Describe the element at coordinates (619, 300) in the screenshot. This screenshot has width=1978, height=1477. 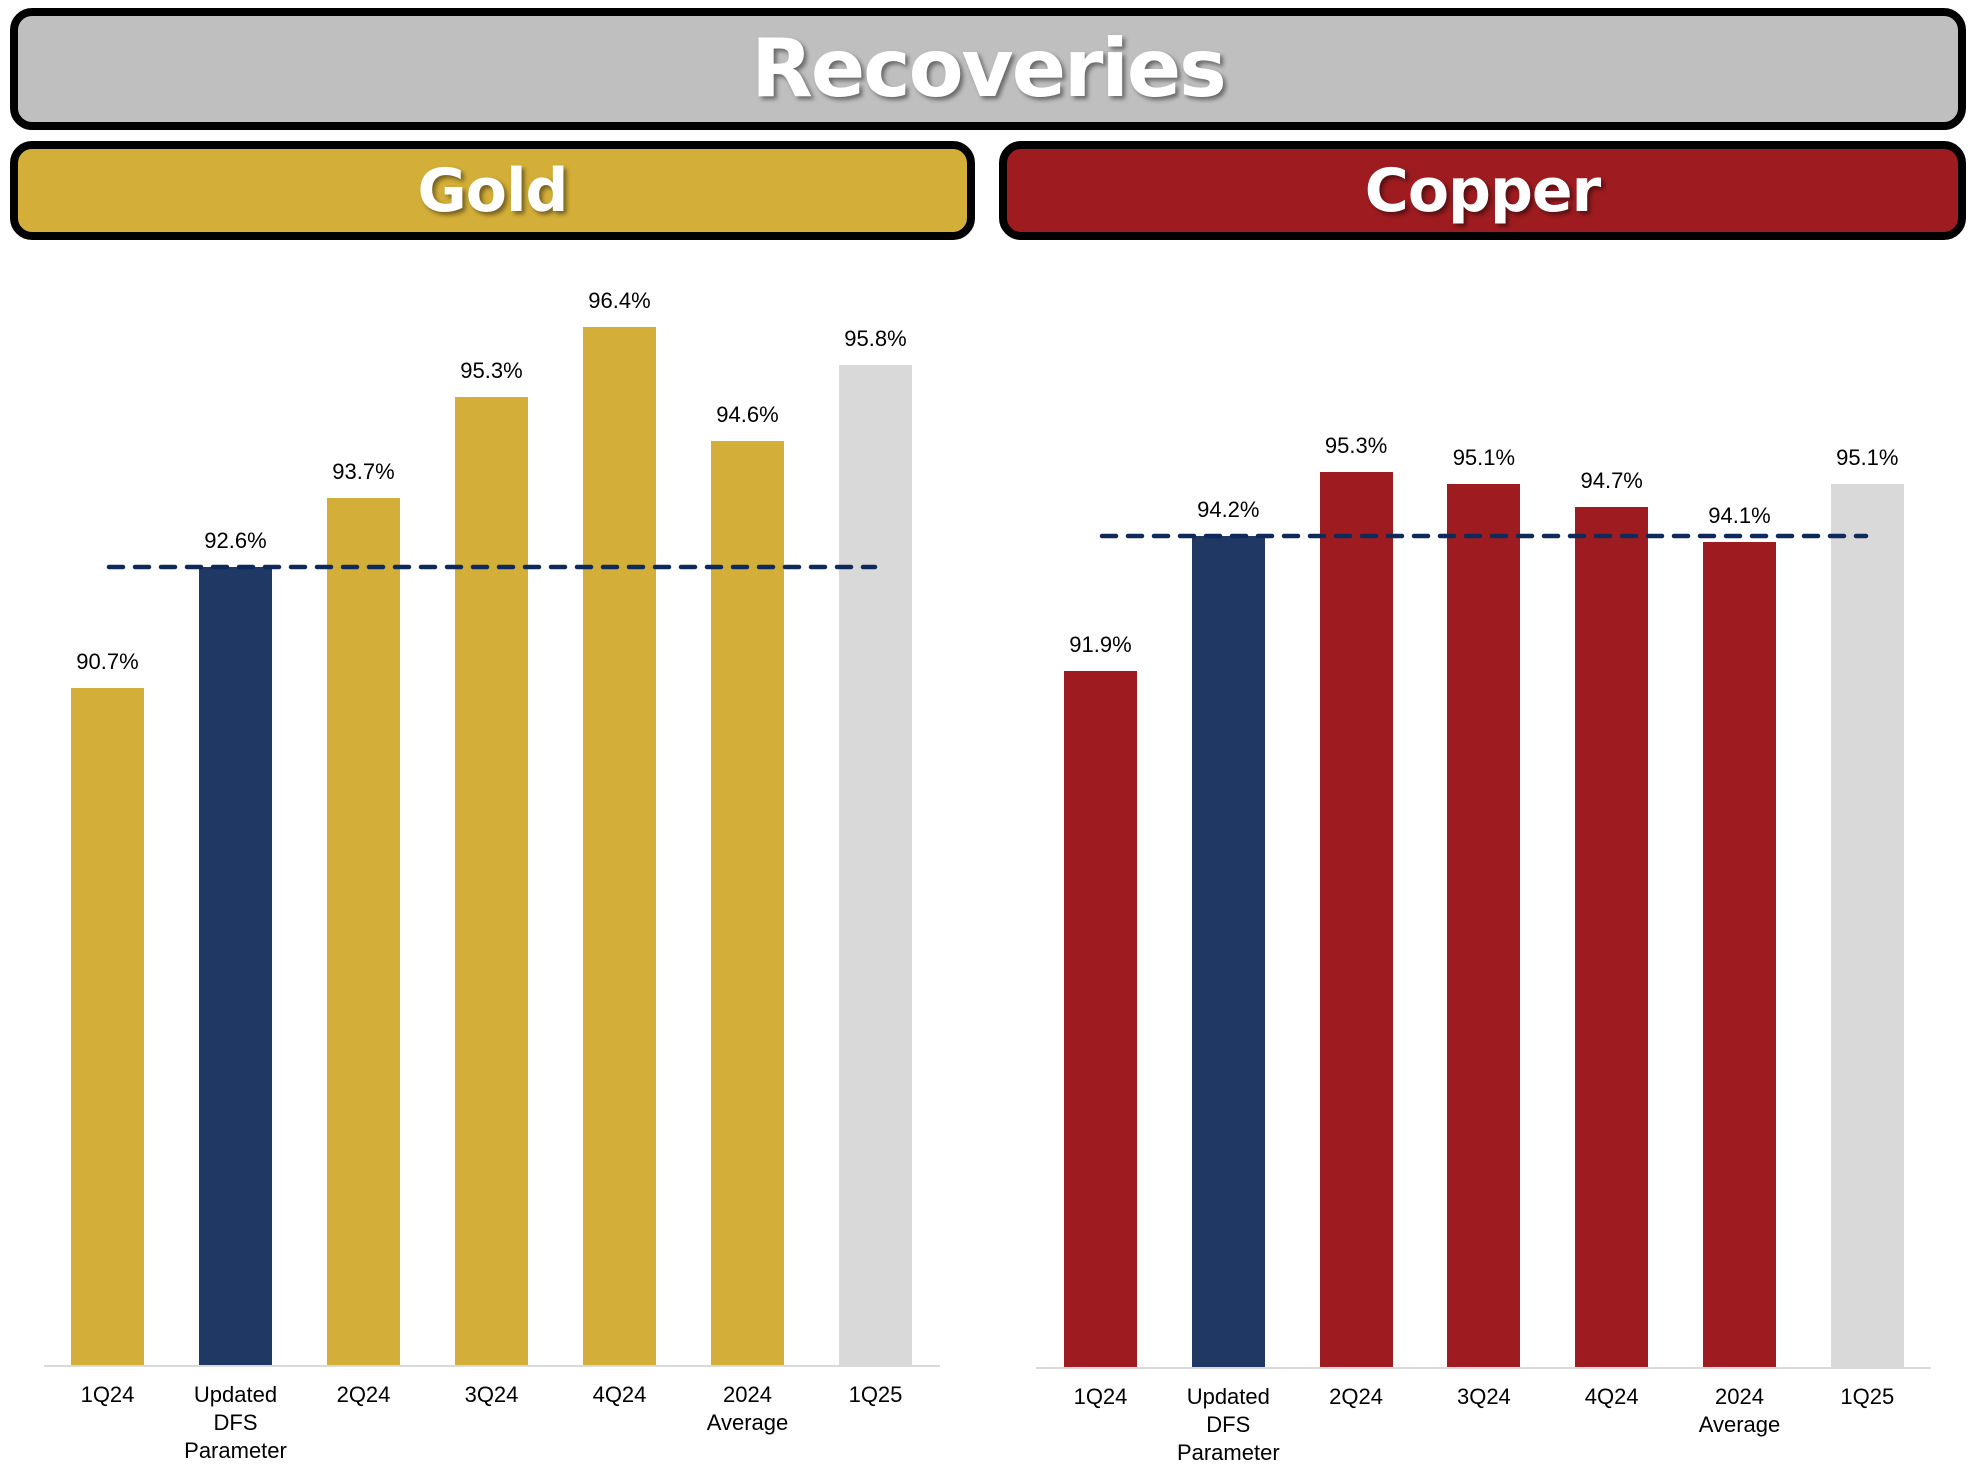
I see `data-label: 96.4%` at that location.